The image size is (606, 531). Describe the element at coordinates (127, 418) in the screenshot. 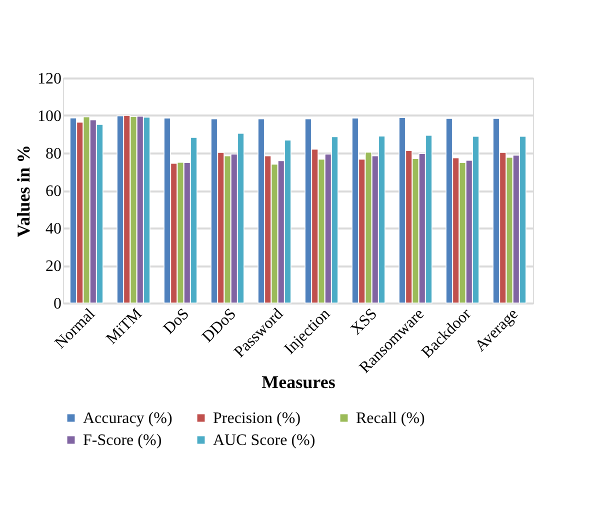

I see `legend-label: Accuracy (%)` at that location.